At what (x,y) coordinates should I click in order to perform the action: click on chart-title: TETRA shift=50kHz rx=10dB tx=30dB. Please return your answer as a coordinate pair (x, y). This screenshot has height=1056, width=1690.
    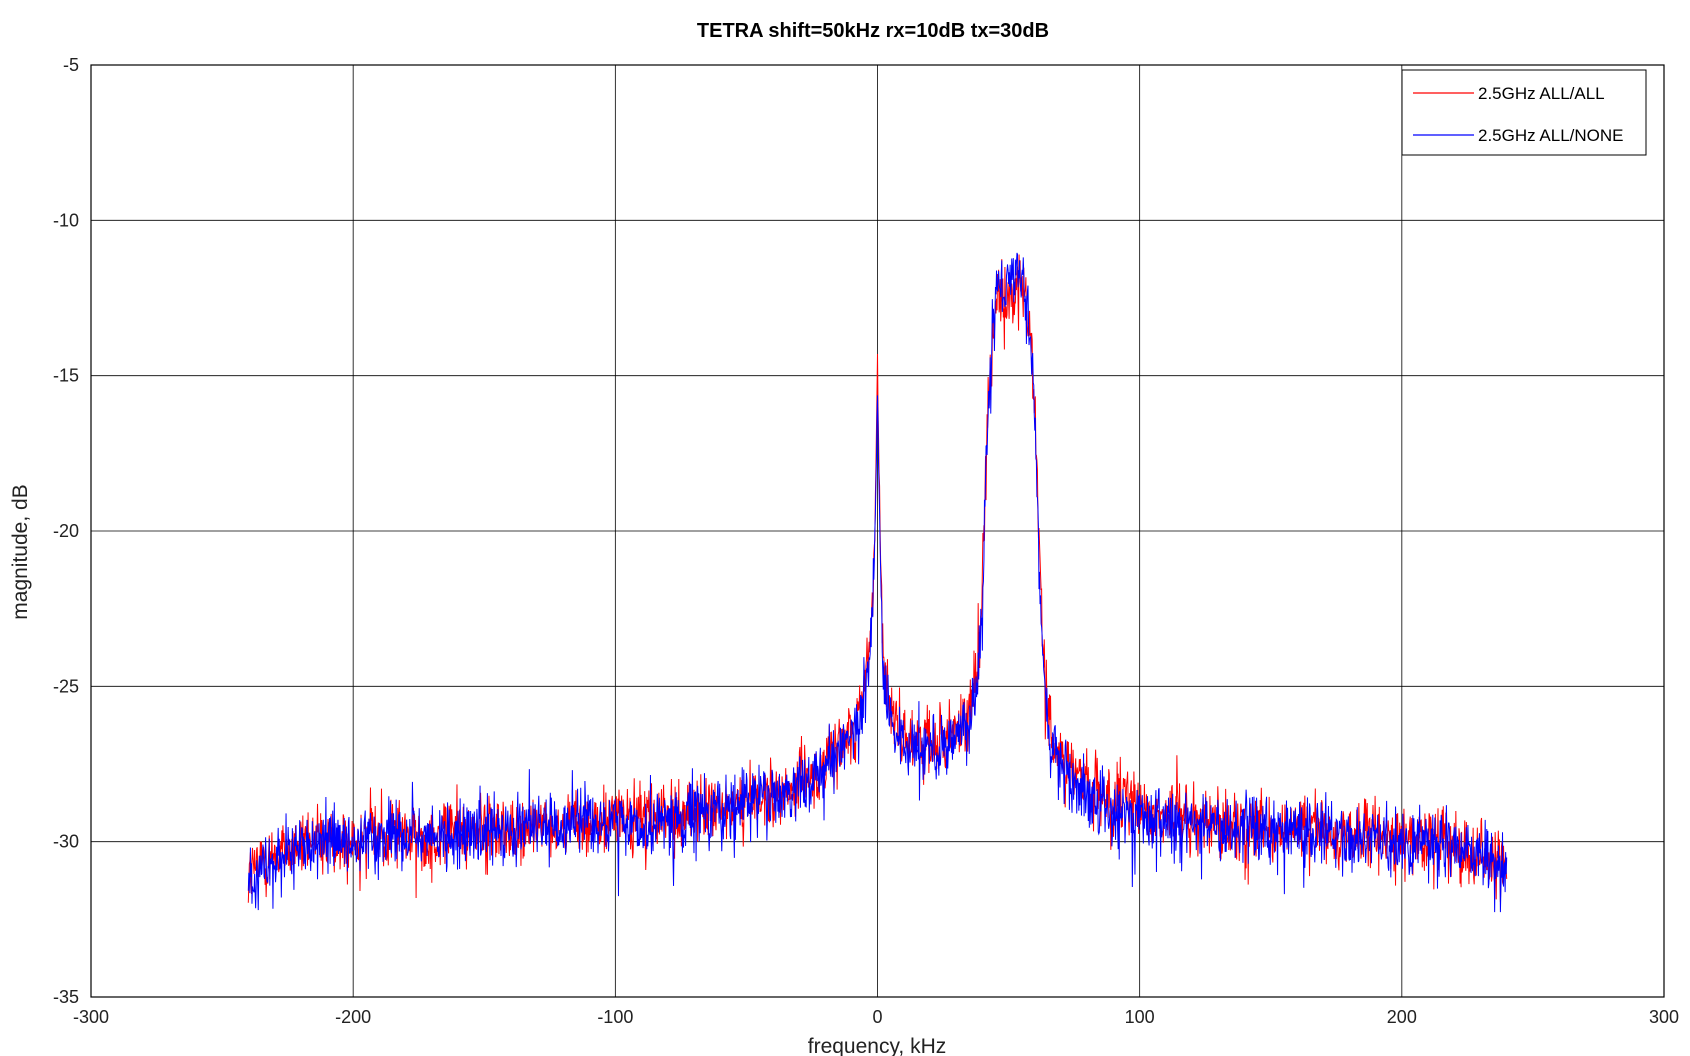
    Looking at the image, I should click on (873, 31).